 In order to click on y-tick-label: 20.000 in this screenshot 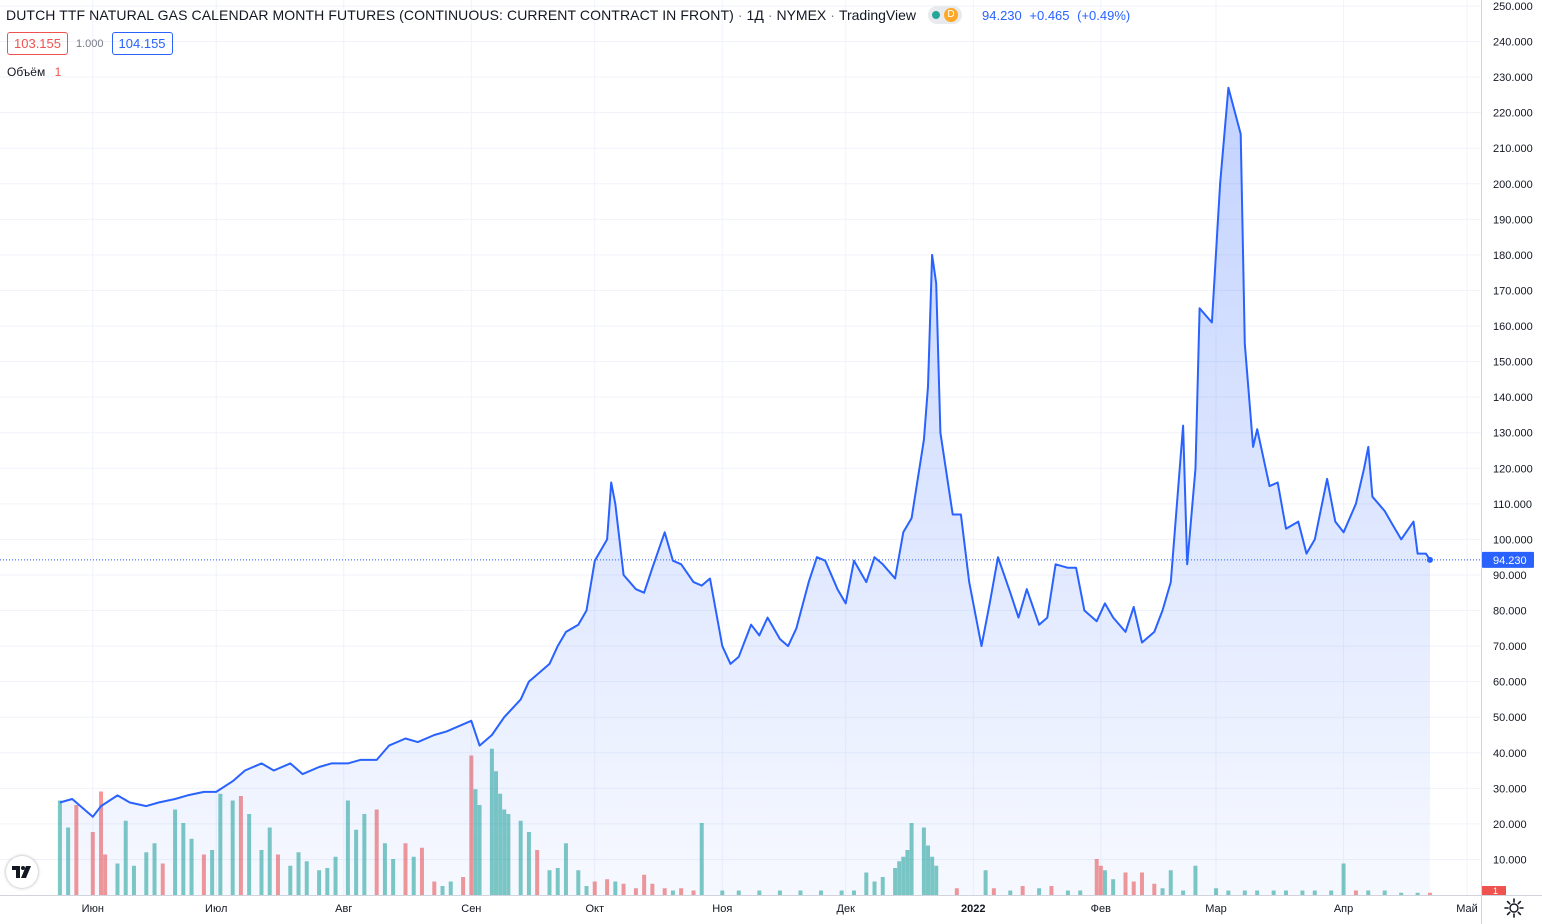, I will do `click(1510, 825)`.